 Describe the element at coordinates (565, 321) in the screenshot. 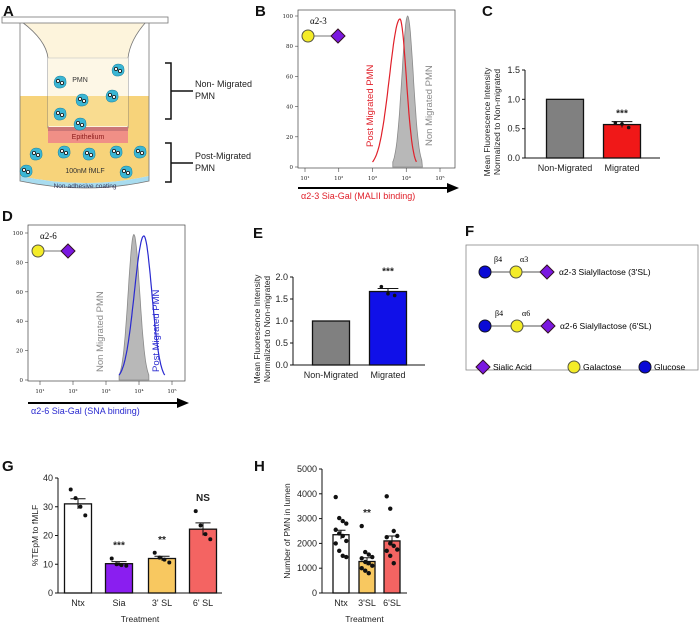

I see `glycan-row-6sl: β4 α6 α2-6 Sialyllactose (6'SL)` at that location.